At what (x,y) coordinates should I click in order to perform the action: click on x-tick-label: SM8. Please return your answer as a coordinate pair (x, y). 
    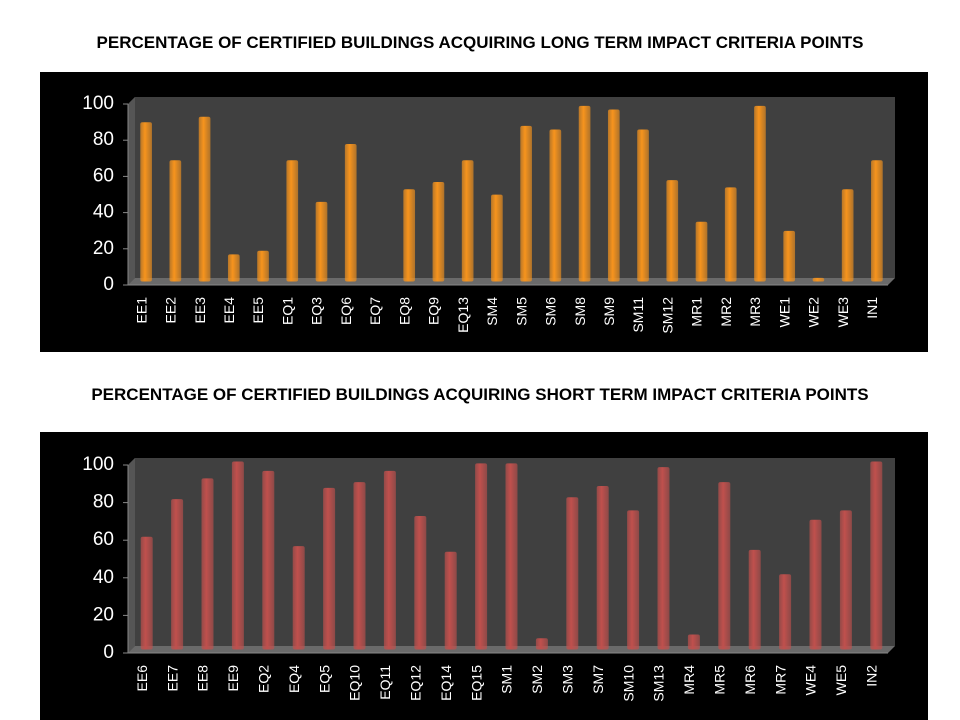
    Looking at the image, I should click on (580, 311).